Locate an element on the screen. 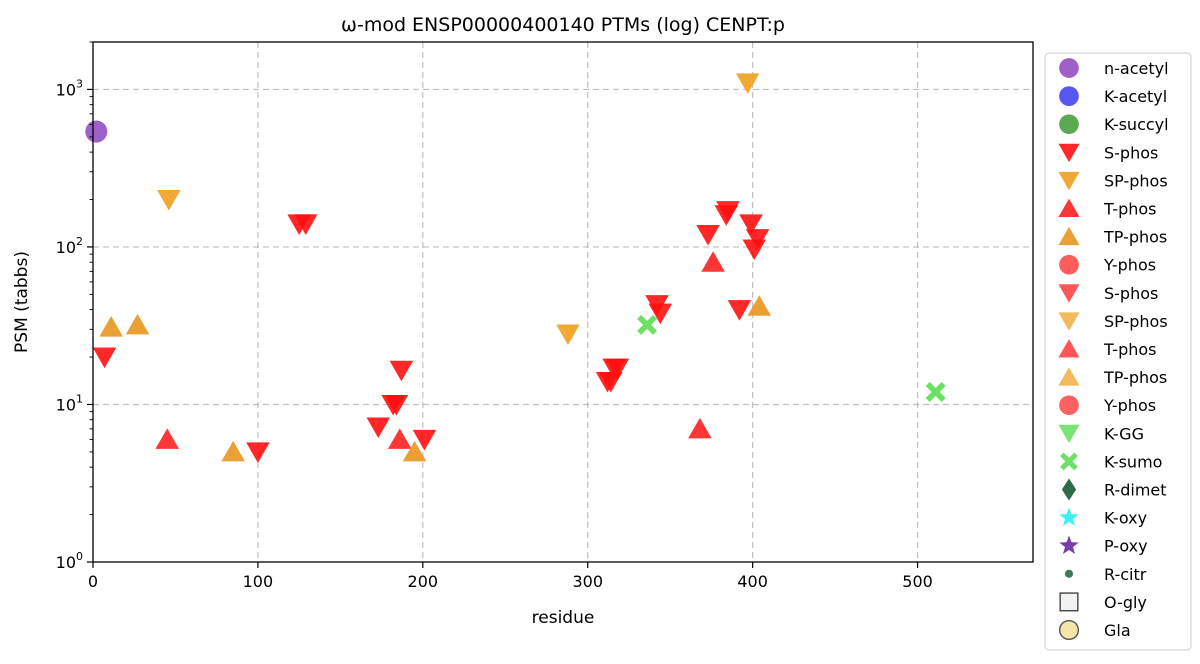 Image resolution: width=1200 pixels, height=664 pixels. legend-marker-R-citr is located at coordinates (1069, 573).